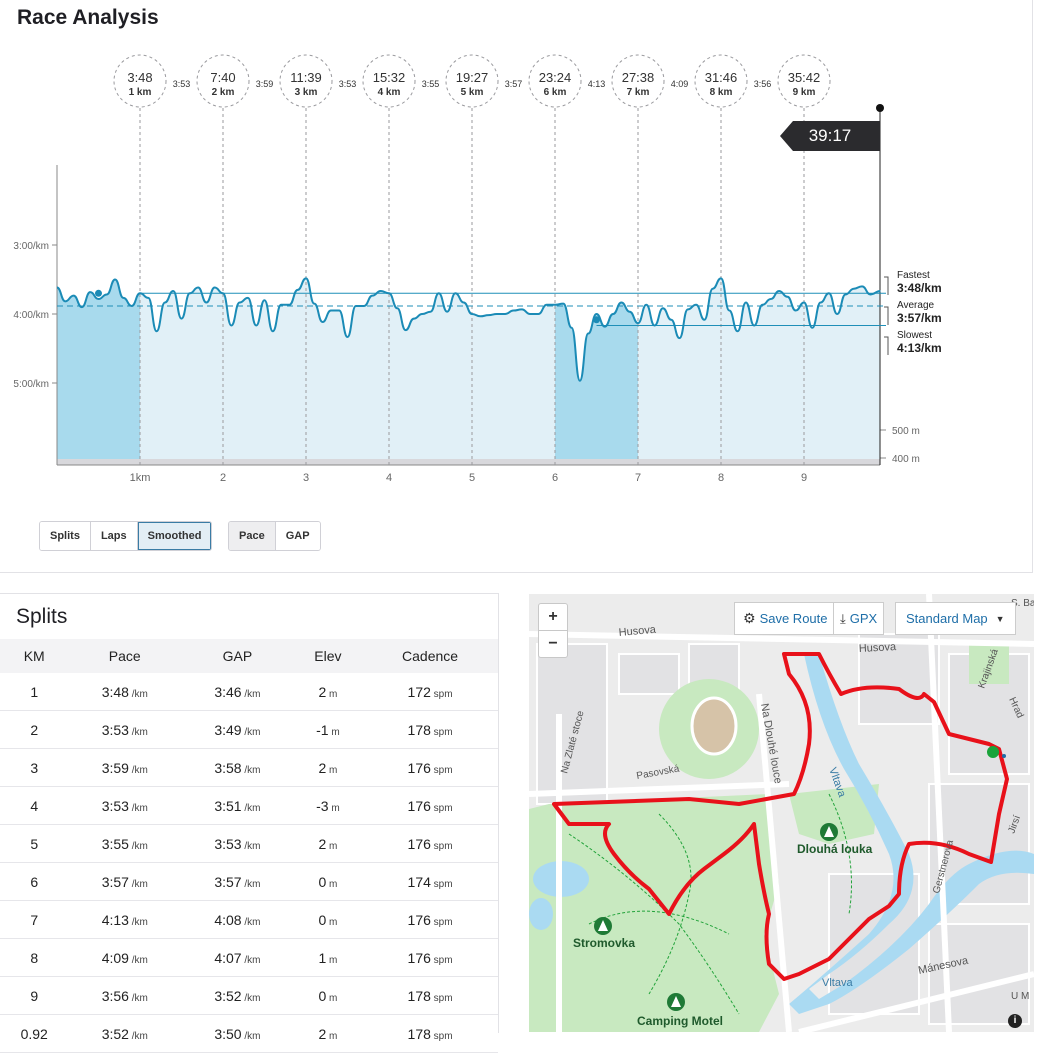 The image size is (1048, 1053). I want to click on km-marker-time: 35:42, so click(804, 77).